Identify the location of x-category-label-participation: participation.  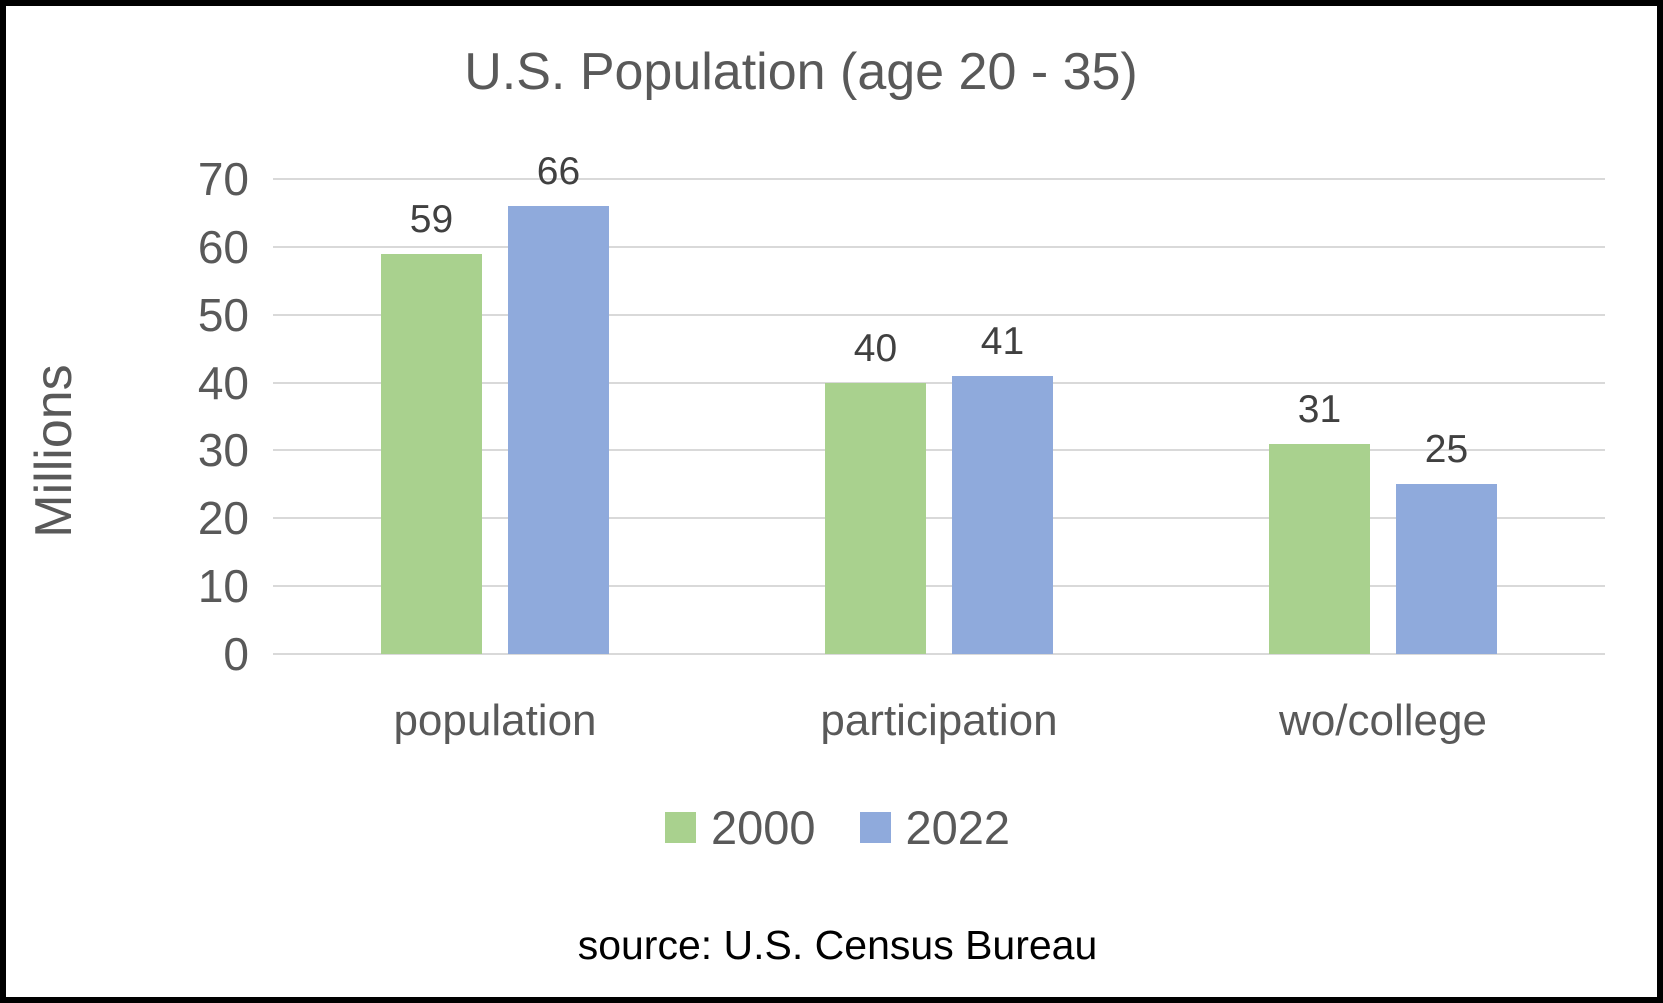
(939, 720).